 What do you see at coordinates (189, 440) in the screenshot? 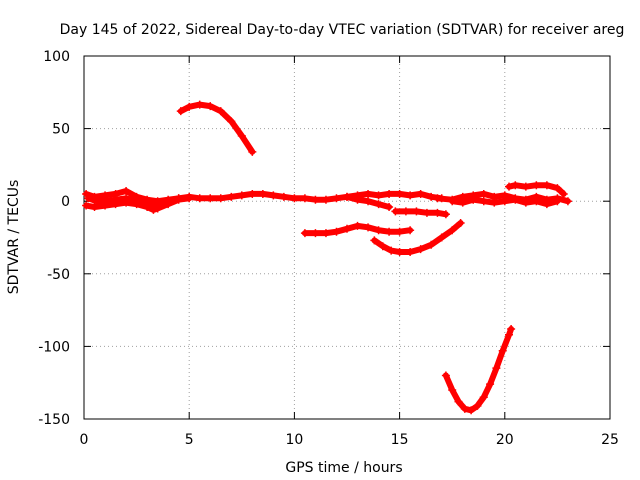
I see `x-tick-label: 5` at bounding box center [189, 440].